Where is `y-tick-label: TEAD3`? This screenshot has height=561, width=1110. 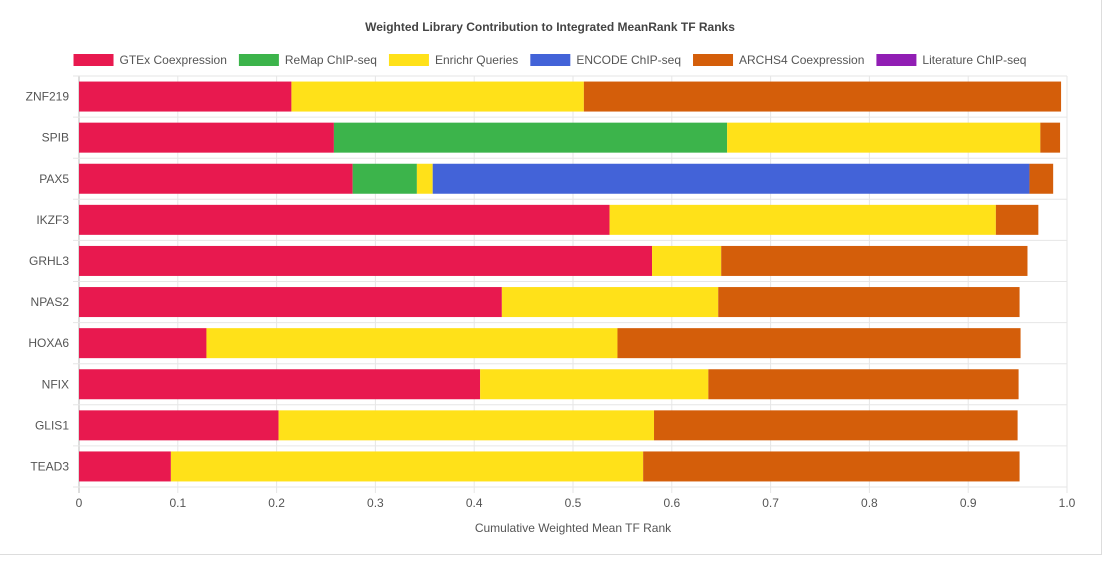 y-tick-label: TEAD3 is located at coordinates (49, 466).